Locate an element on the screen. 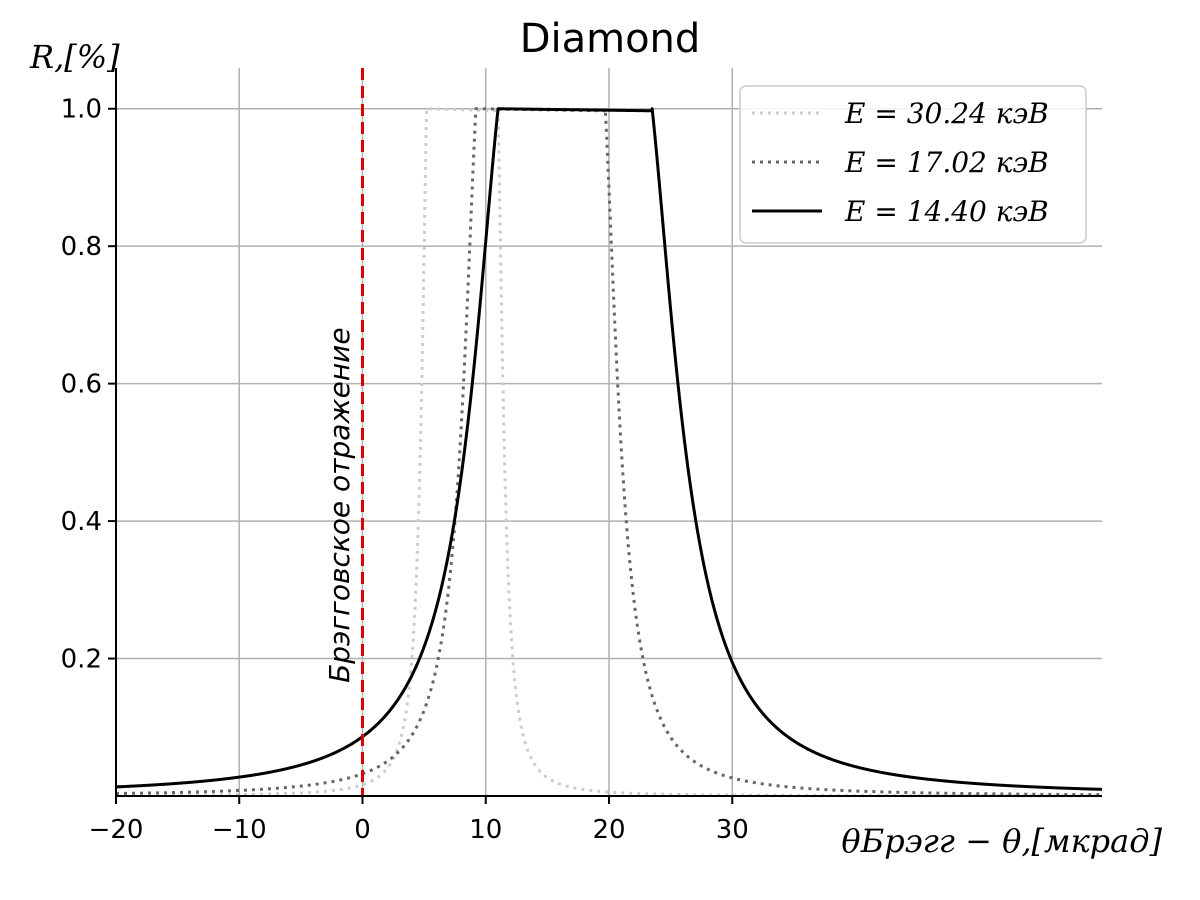  y-tick-label: 1.0 is located at coordinates (81, 110).